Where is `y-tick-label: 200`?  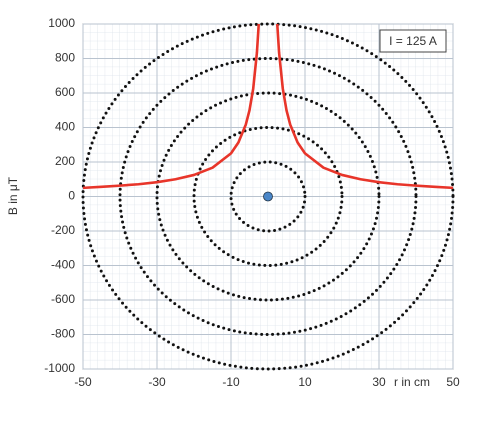
y-tick-label: 200 is located at coordinates (65, 161).